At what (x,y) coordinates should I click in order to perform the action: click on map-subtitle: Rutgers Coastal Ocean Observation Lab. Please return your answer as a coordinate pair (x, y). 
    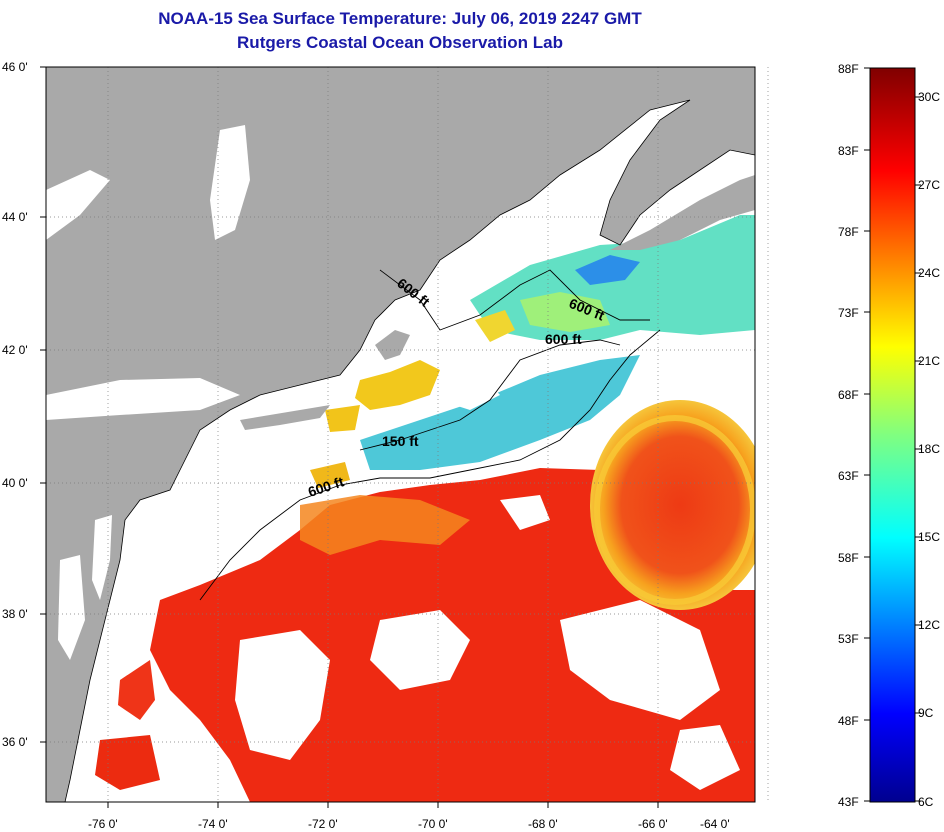
    Looking at the image, I should click on (400, 42).